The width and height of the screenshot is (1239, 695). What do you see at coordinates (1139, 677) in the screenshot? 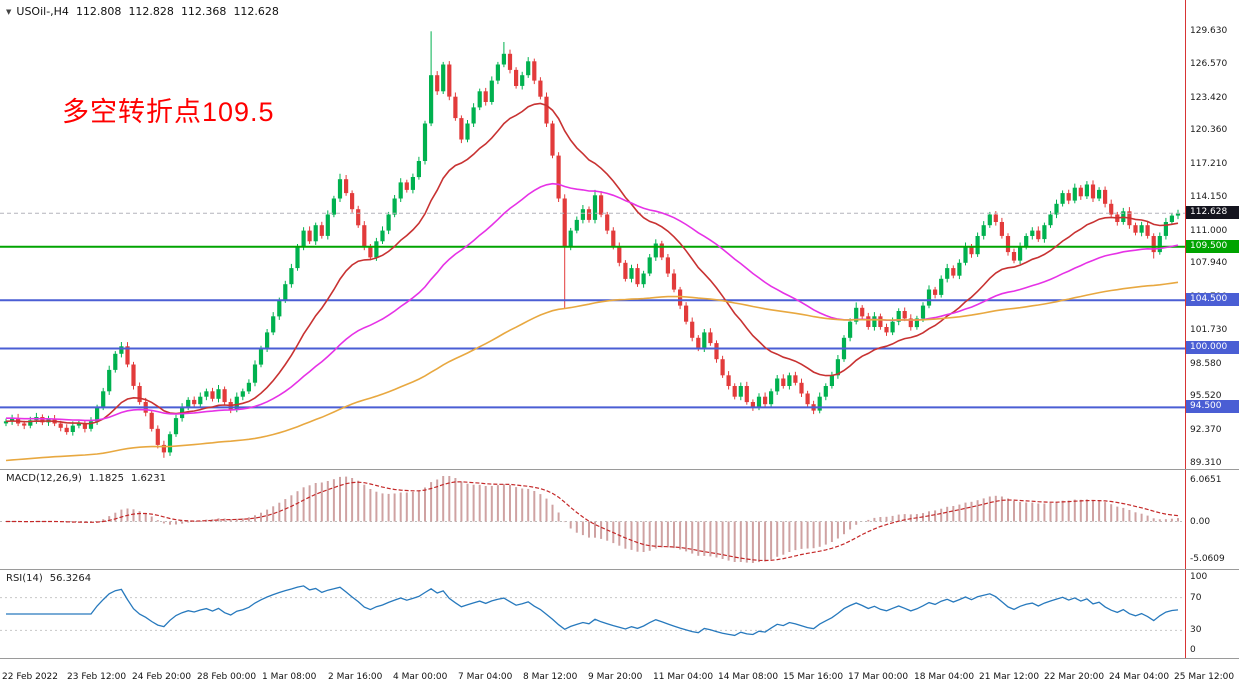
I see `time-axis-label: 24 Mar 04:00` at bounding box center [1139, 677].